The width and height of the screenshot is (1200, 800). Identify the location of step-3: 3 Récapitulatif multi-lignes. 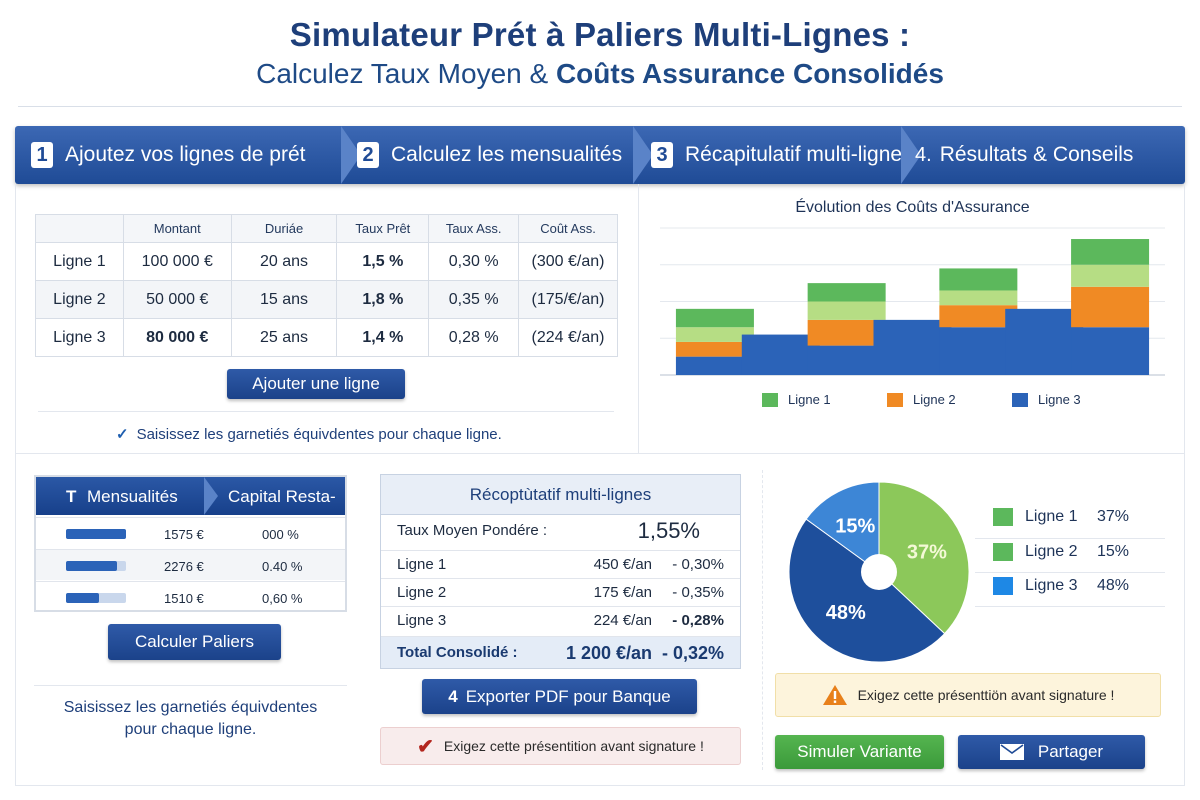
(782, 155).